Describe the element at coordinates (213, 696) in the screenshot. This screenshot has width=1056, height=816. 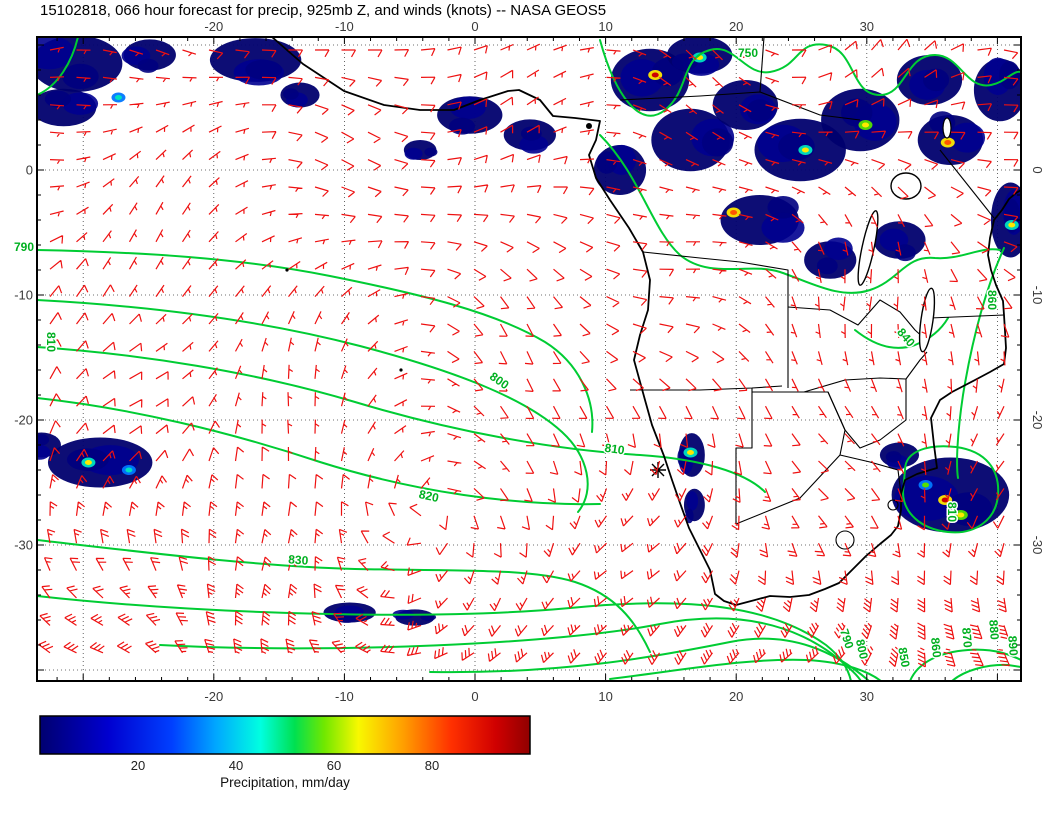
I see `lon-tick-label-bottom: -20` at that location.